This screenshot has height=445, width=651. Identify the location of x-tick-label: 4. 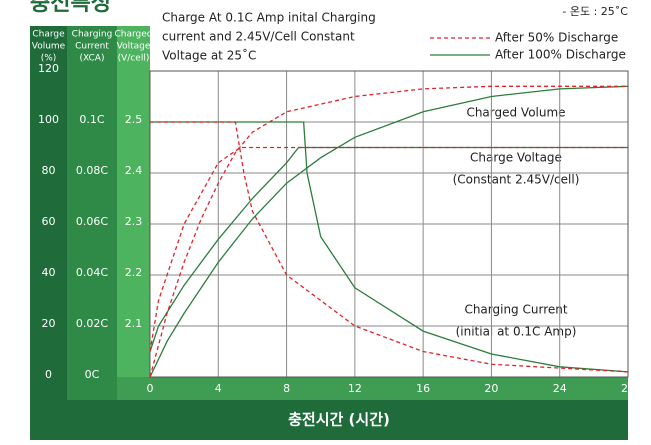
(218, 388).